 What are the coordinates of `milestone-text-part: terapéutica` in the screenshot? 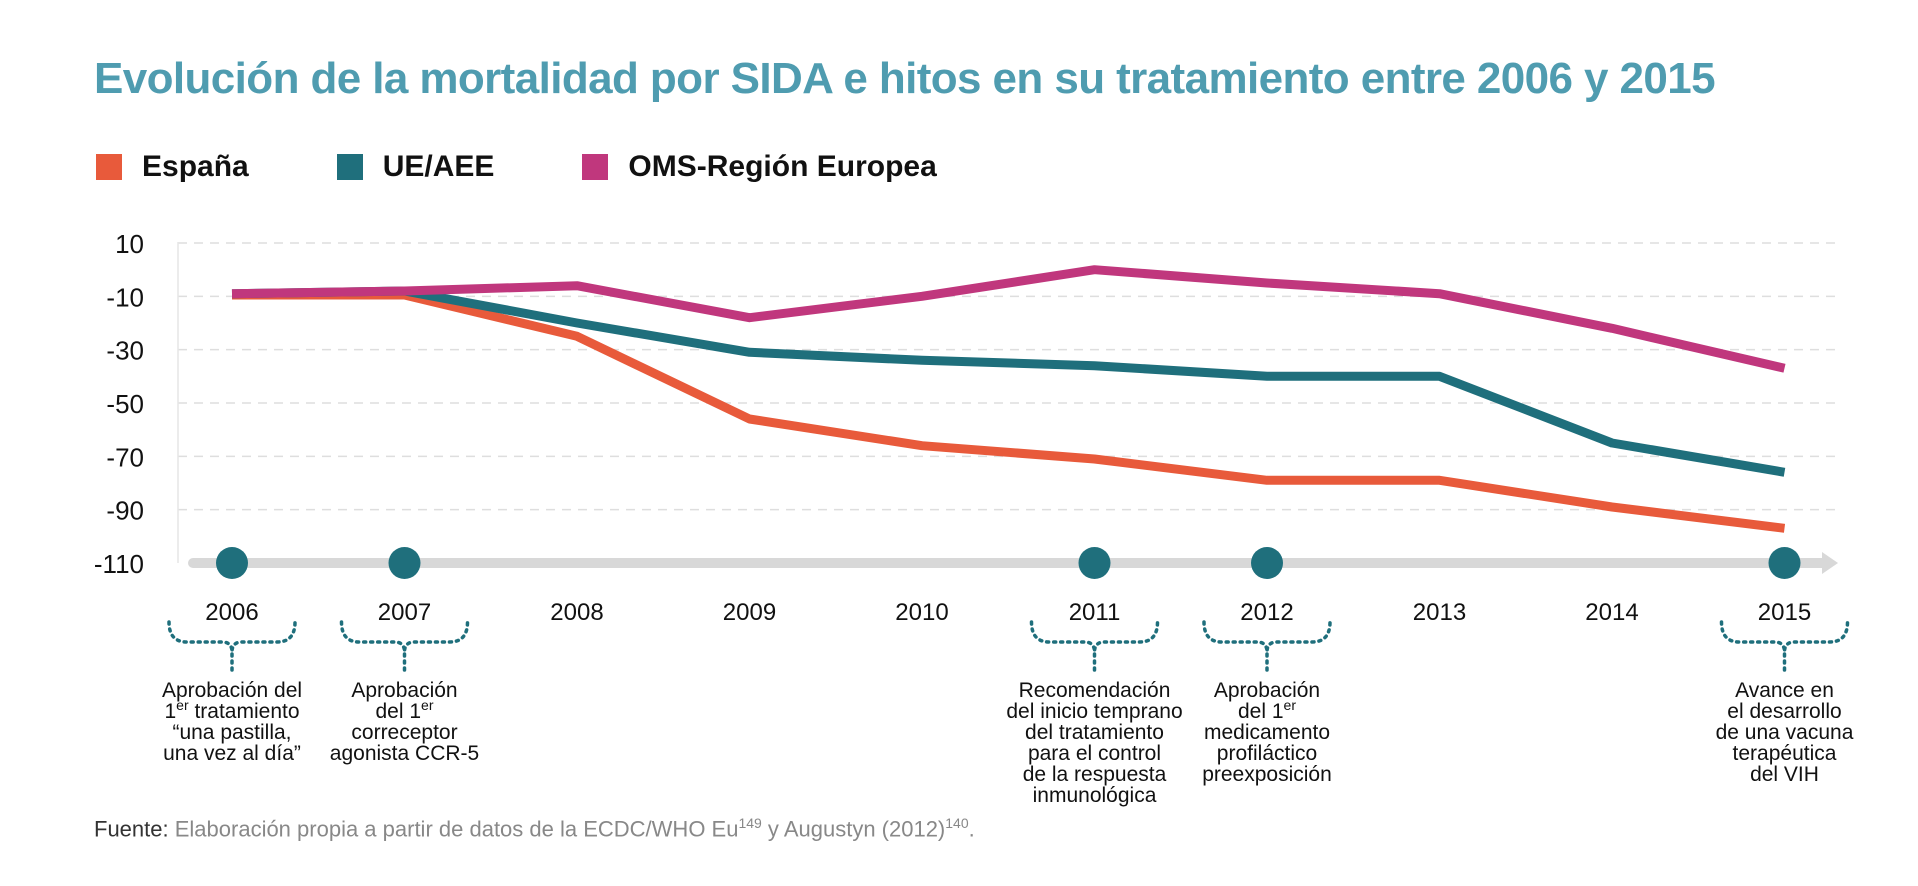 It's located at (1785, 753).